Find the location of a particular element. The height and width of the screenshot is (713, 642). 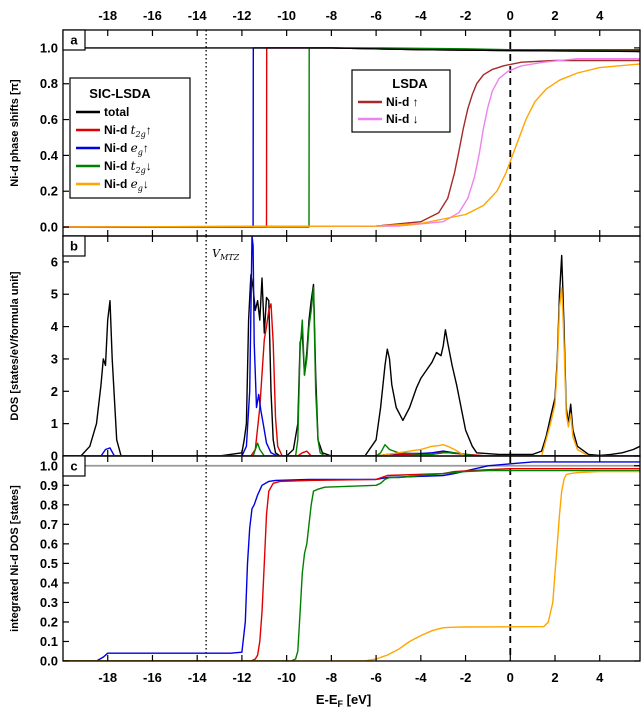

y-tick-label: 6 is located at coordinates (54, 261).